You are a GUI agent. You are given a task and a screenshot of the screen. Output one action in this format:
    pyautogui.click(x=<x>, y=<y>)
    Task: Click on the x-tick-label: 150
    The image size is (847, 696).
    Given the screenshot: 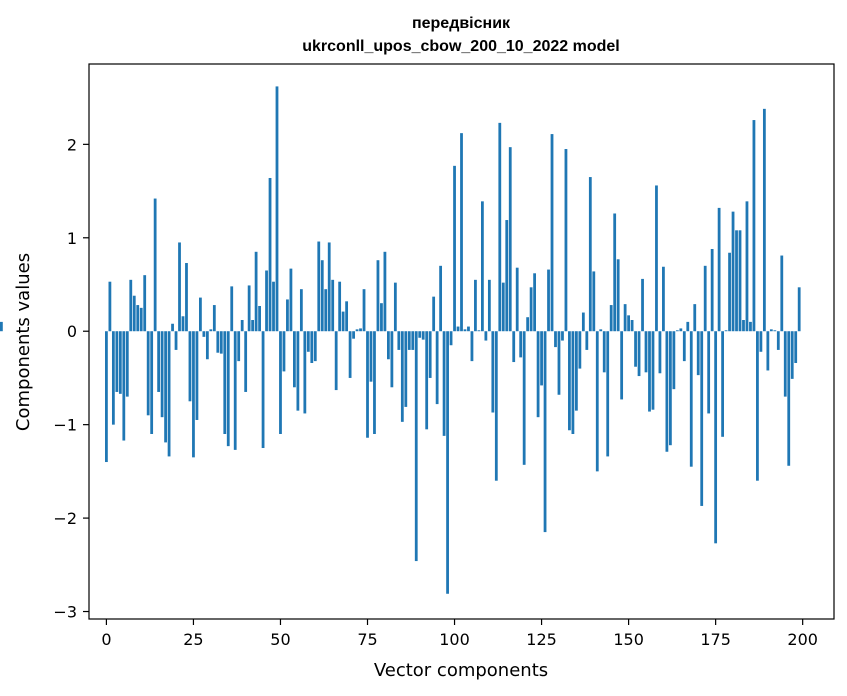 What is the action you would take?
    pyautogui.click(x=628, y=639)
    